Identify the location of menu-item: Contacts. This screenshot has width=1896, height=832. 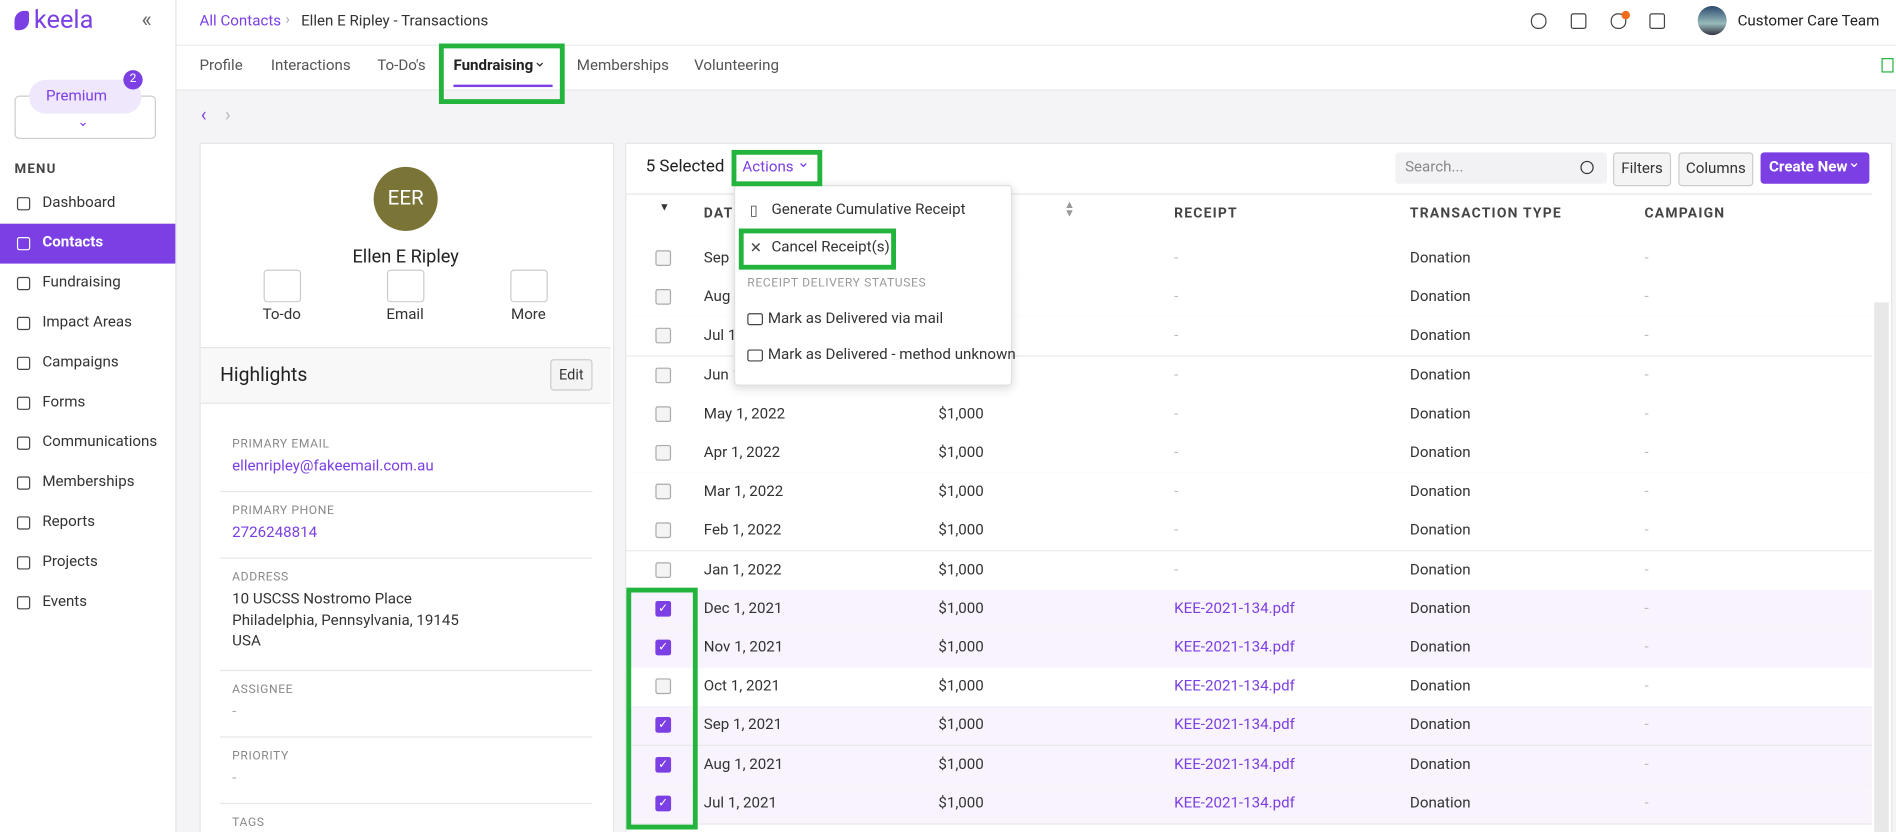
(73, 242).